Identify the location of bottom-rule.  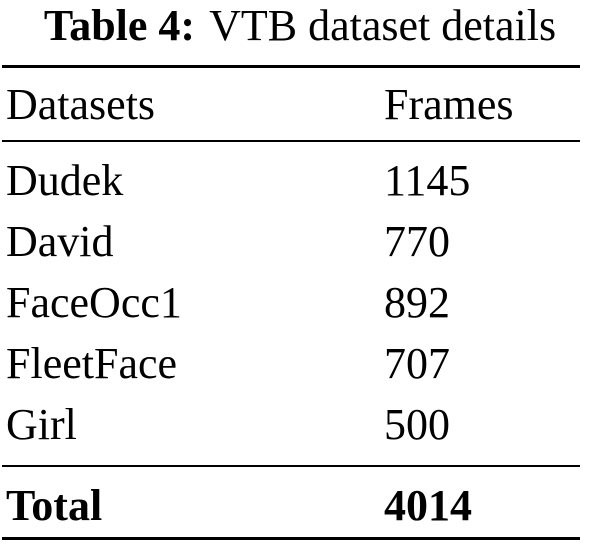
(291, 538).